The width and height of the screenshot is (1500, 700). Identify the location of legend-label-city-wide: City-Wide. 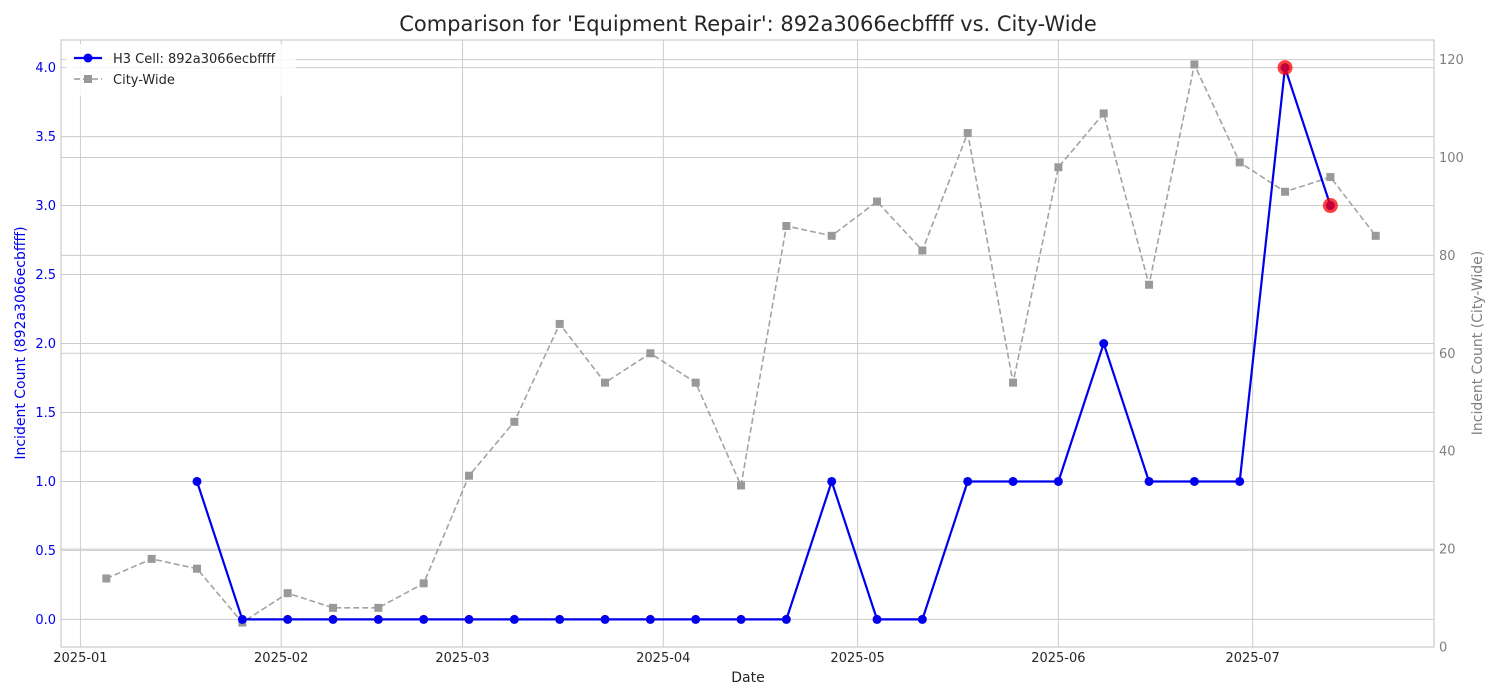
(144, 80).